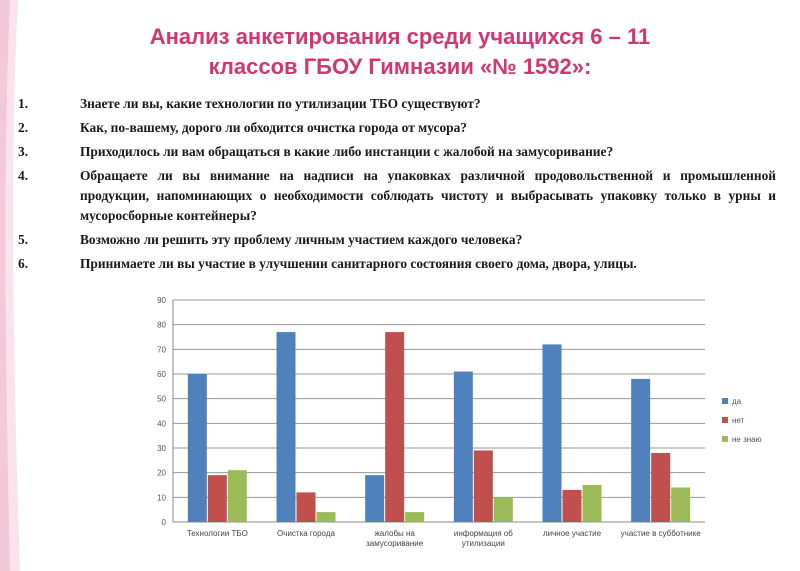 The image size is (800, 571). What do you see at coordinates (161, 349) in the screenshot?
I see `y-tick-label: 70` at bounding box center [161, 349].